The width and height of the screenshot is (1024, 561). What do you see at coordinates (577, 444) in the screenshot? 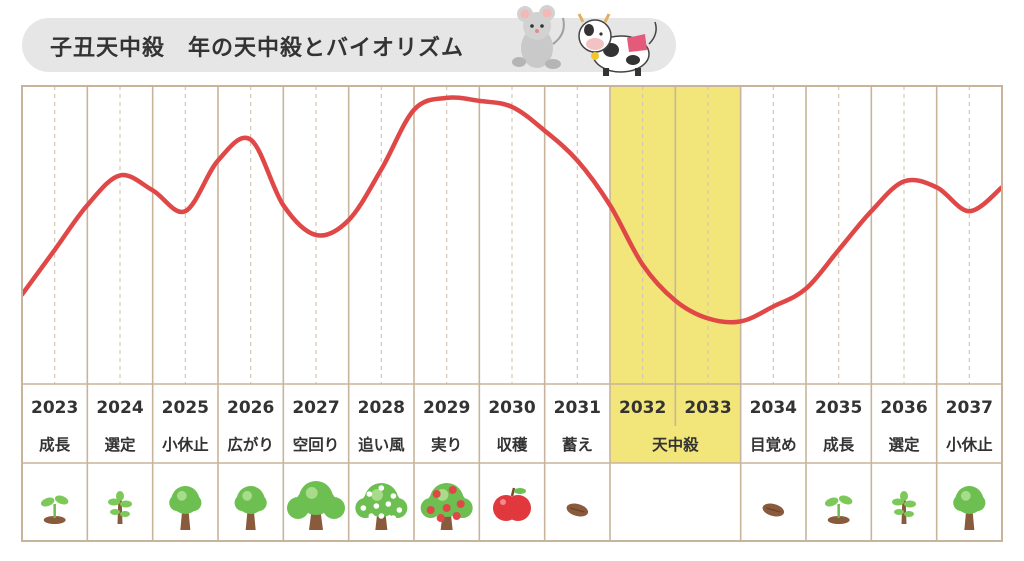
I see `phase-label: 蓄え` at bounding box center [577, 444].